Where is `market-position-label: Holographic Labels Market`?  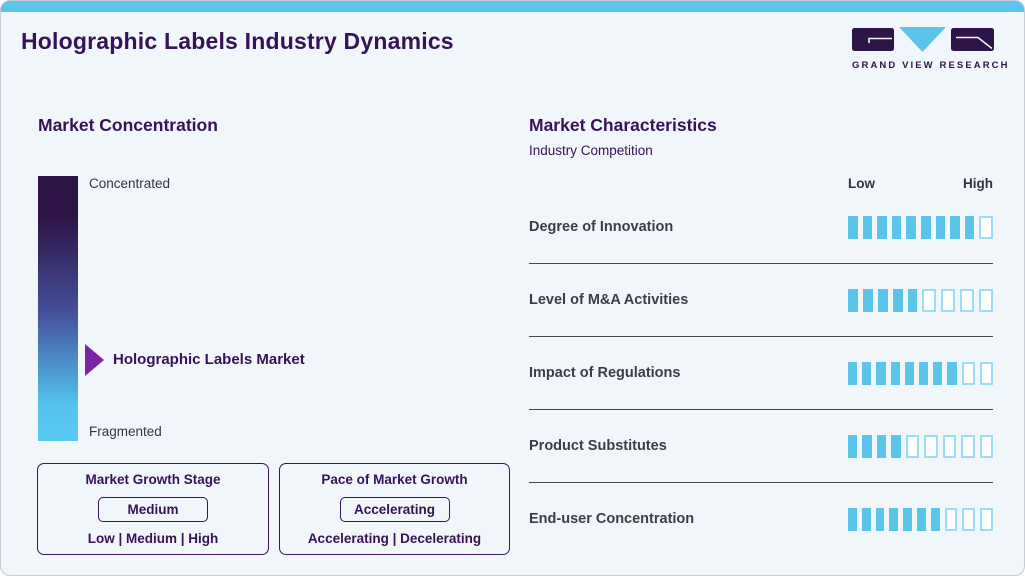
market-position-label: Holographic Labels Market is located at coordinates (209, 359).